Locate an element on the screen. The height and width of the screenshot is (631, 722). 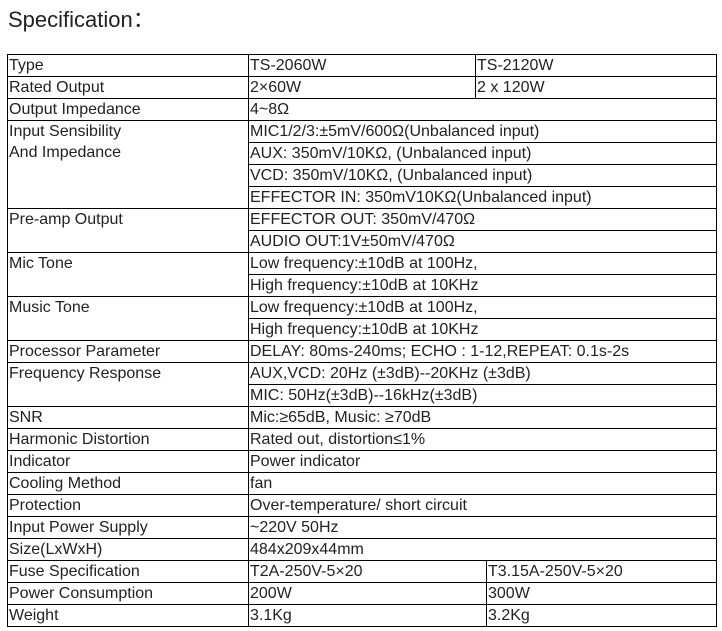
table-row: Rated Output 2×60W 2 x 120W is located at coordinates (362, 87).